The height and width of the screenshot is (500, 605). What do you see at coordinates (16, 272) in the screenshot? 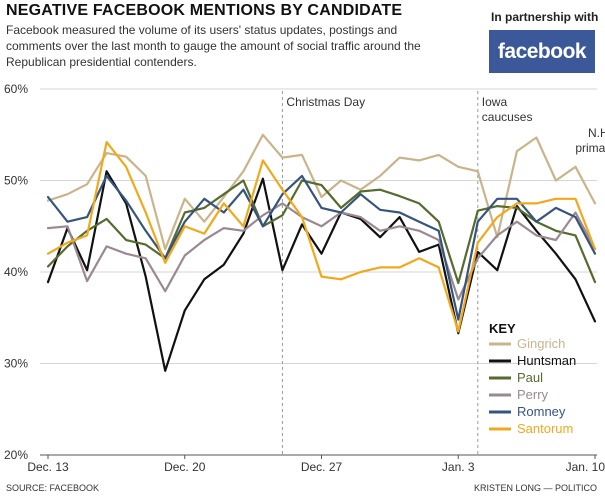
I see `y-tick-label: 40%` at bounding box center [16, 272].